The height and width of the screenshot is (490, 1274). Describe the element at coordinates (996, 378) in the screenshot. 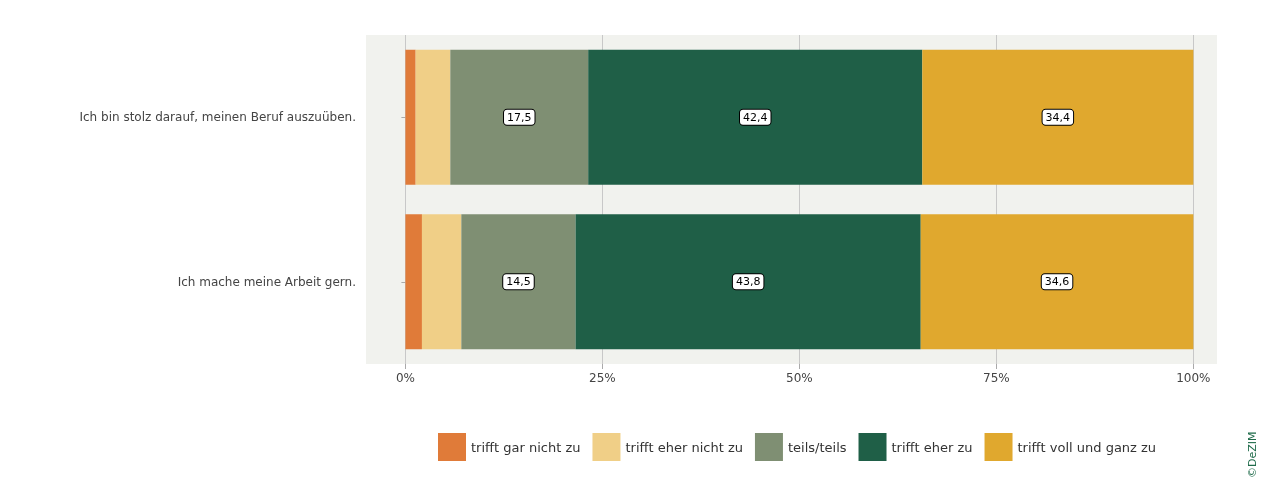

I see `x-tick-label: 75%` at that location.